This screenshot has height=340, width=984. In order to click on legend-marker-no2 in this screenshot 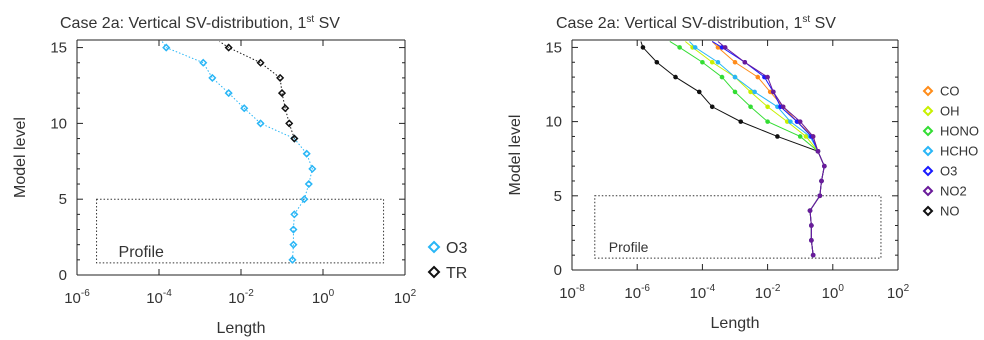, I will do `click(928, 191)`.